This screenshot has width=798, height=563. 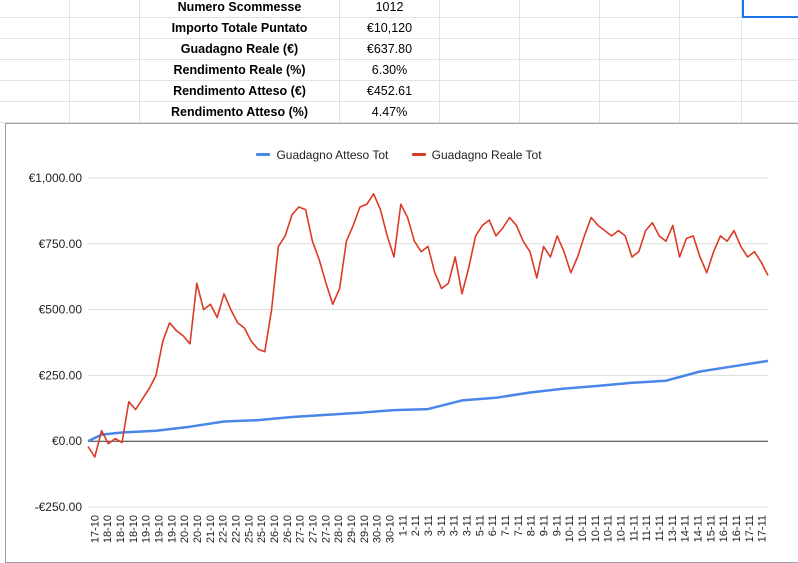 What do you see at coordinates (211, 529) in the screenshot?
I see `x-tick-label: 21-10` at bounding box center [211, 529].